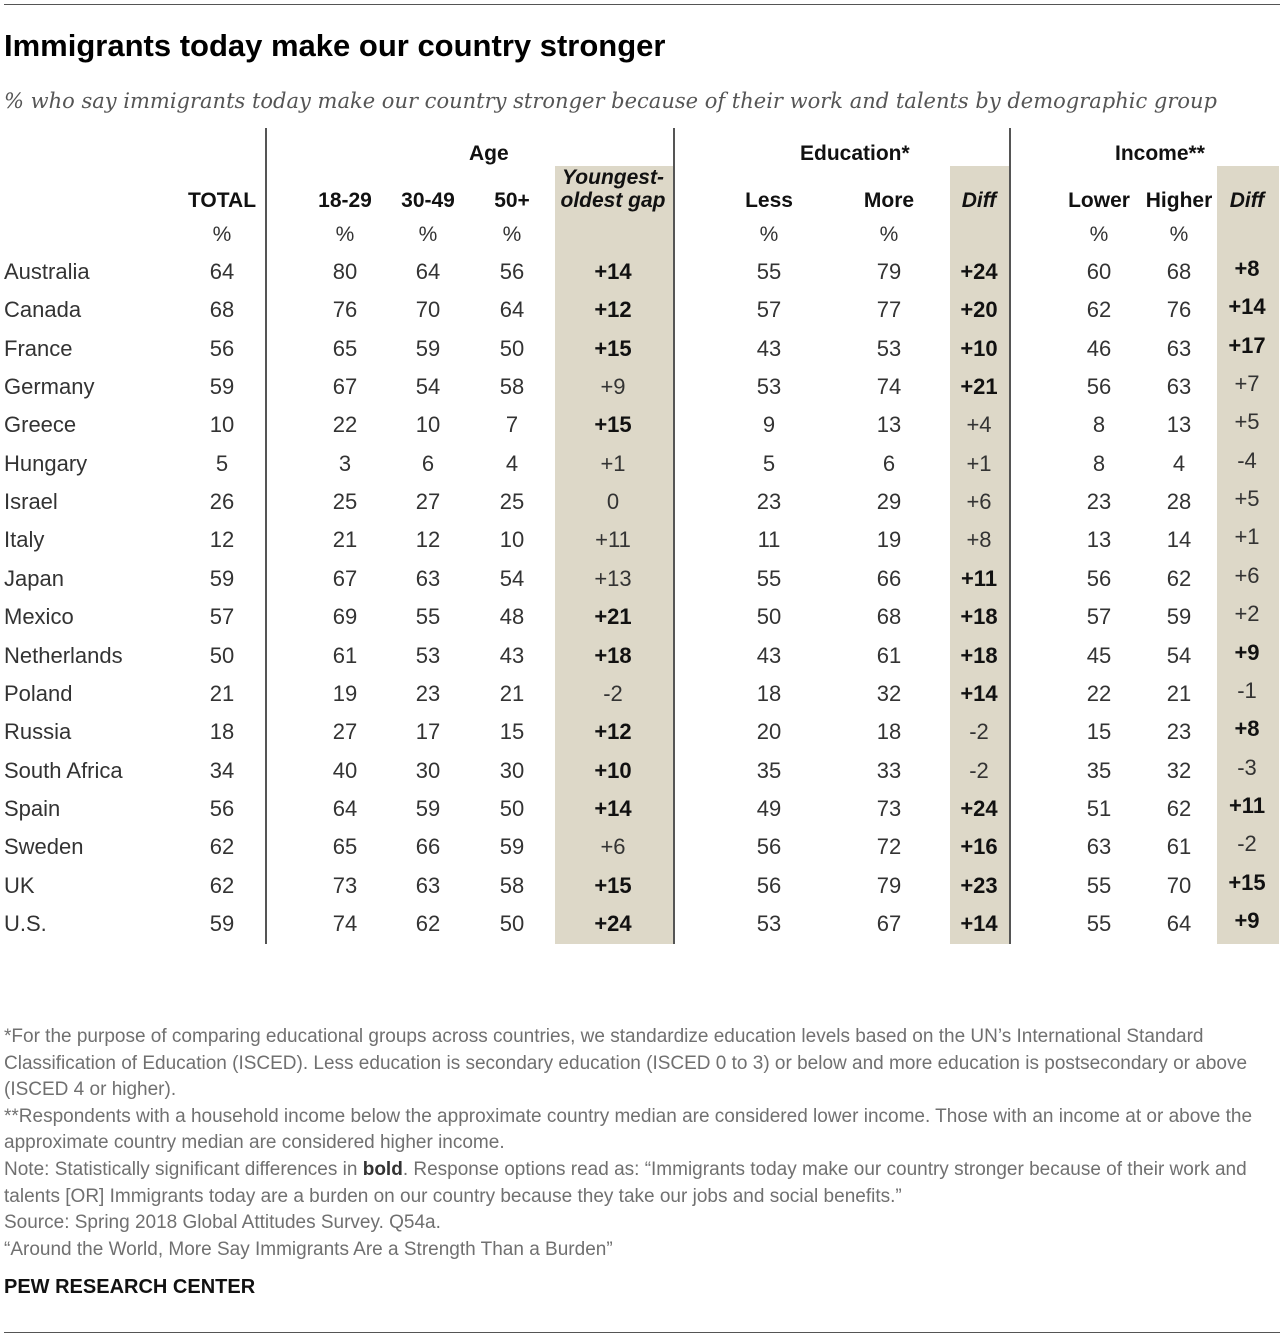 This screenshot has height=1336, width=1280. What do you see at coordinates (63, 770) in the screenshot?
I see `country-label: South Africa` at bounding box center [63, 770].